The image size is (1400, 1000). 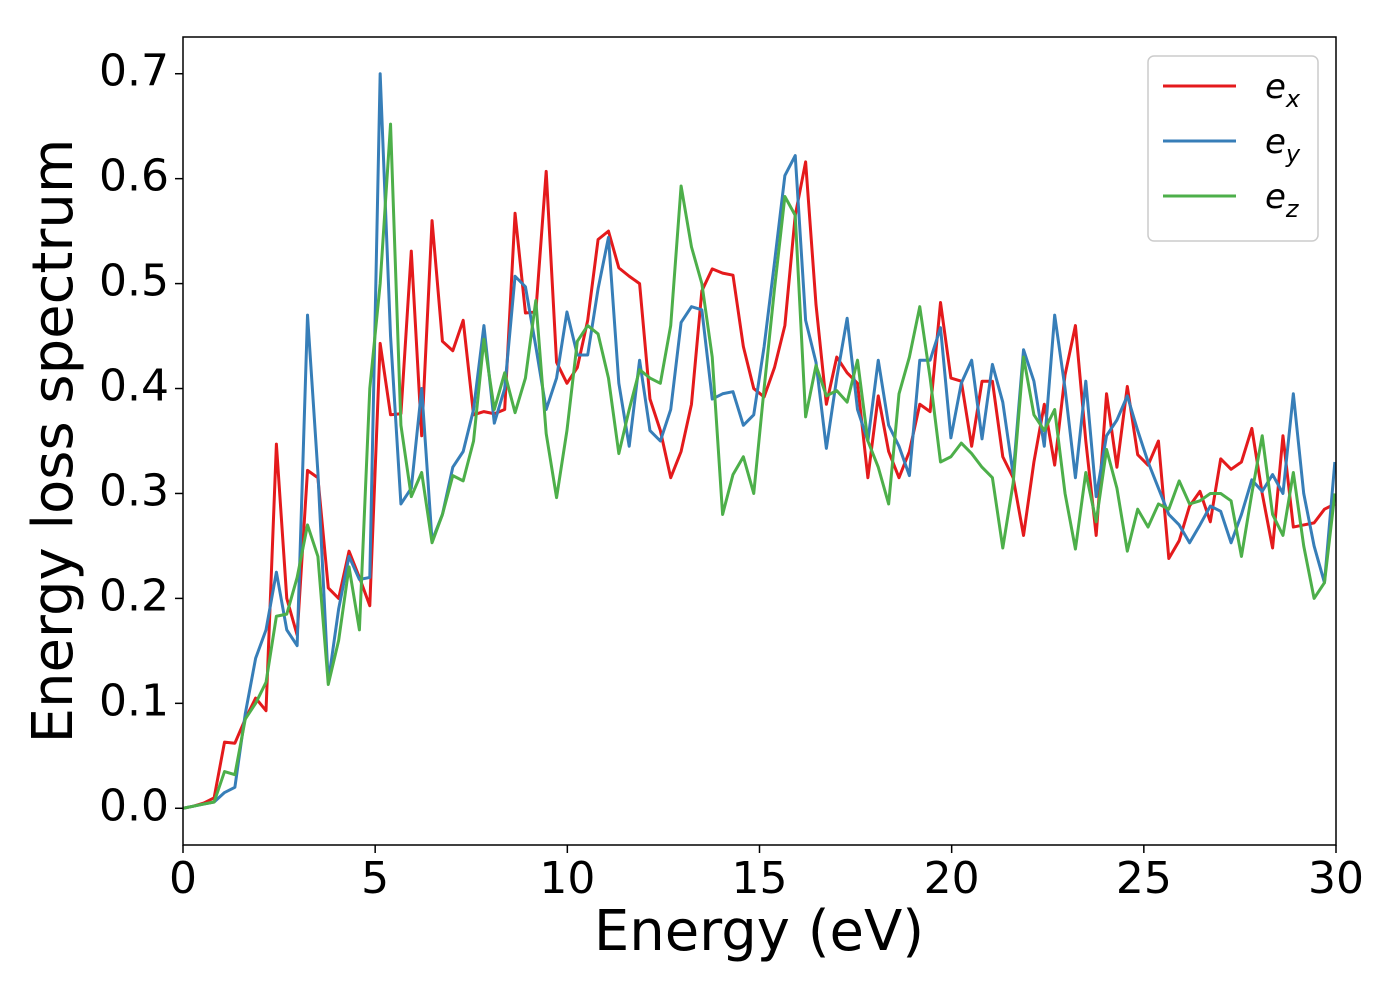 What do you see at coordinates (134, 71) in the screenshot?
I see `y-tick-label: 0.7` at bounding box center [134, 71].